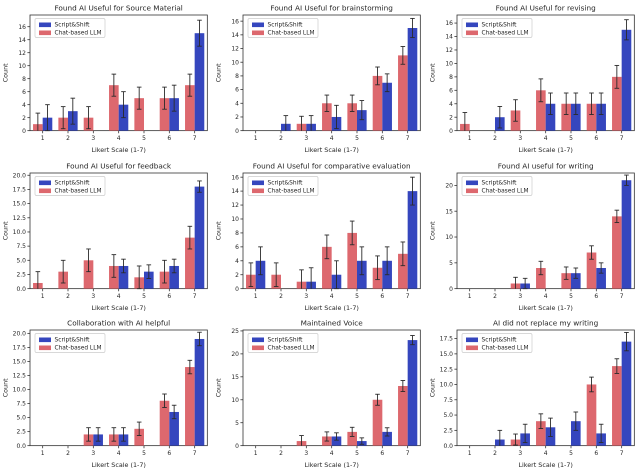 The height and width of the screenshot is (473, 640). I want to click on y-tick-label: 0, so click(451, 288).